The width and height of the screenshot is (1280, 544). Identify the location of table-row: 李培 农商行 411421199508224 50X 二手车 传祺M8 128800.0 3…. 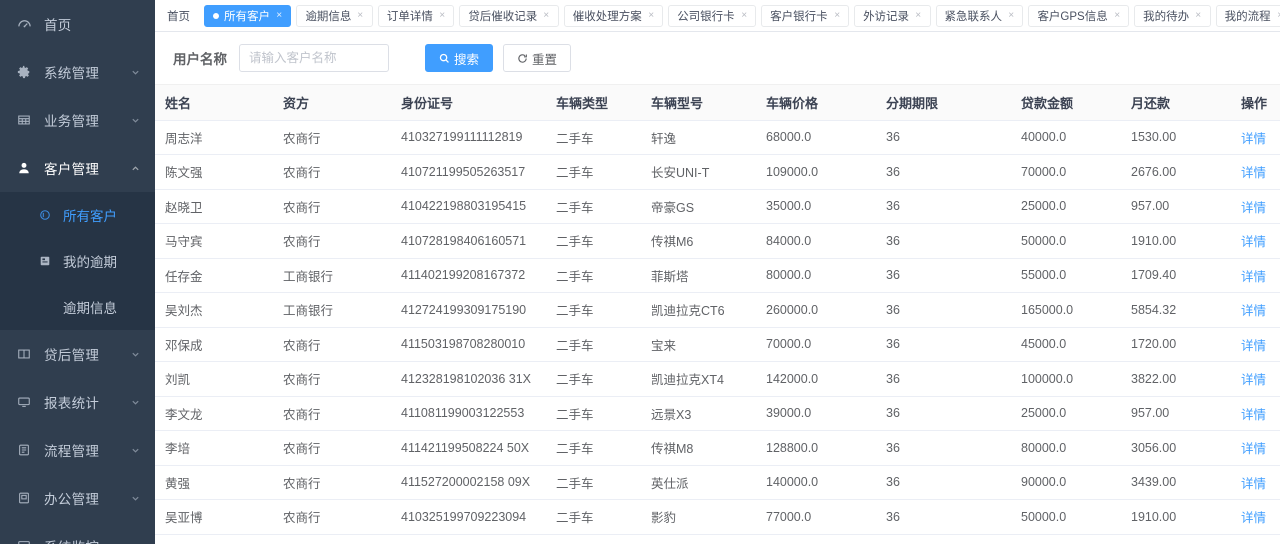
(717, 448).